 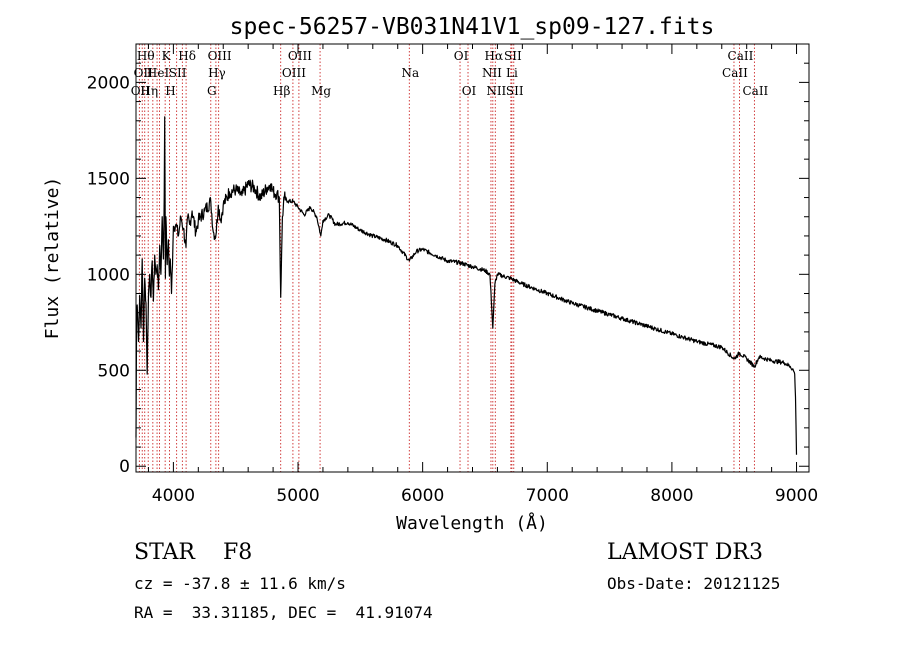 I want to click on class-line: STAR F8, so click(x=193, y=552).